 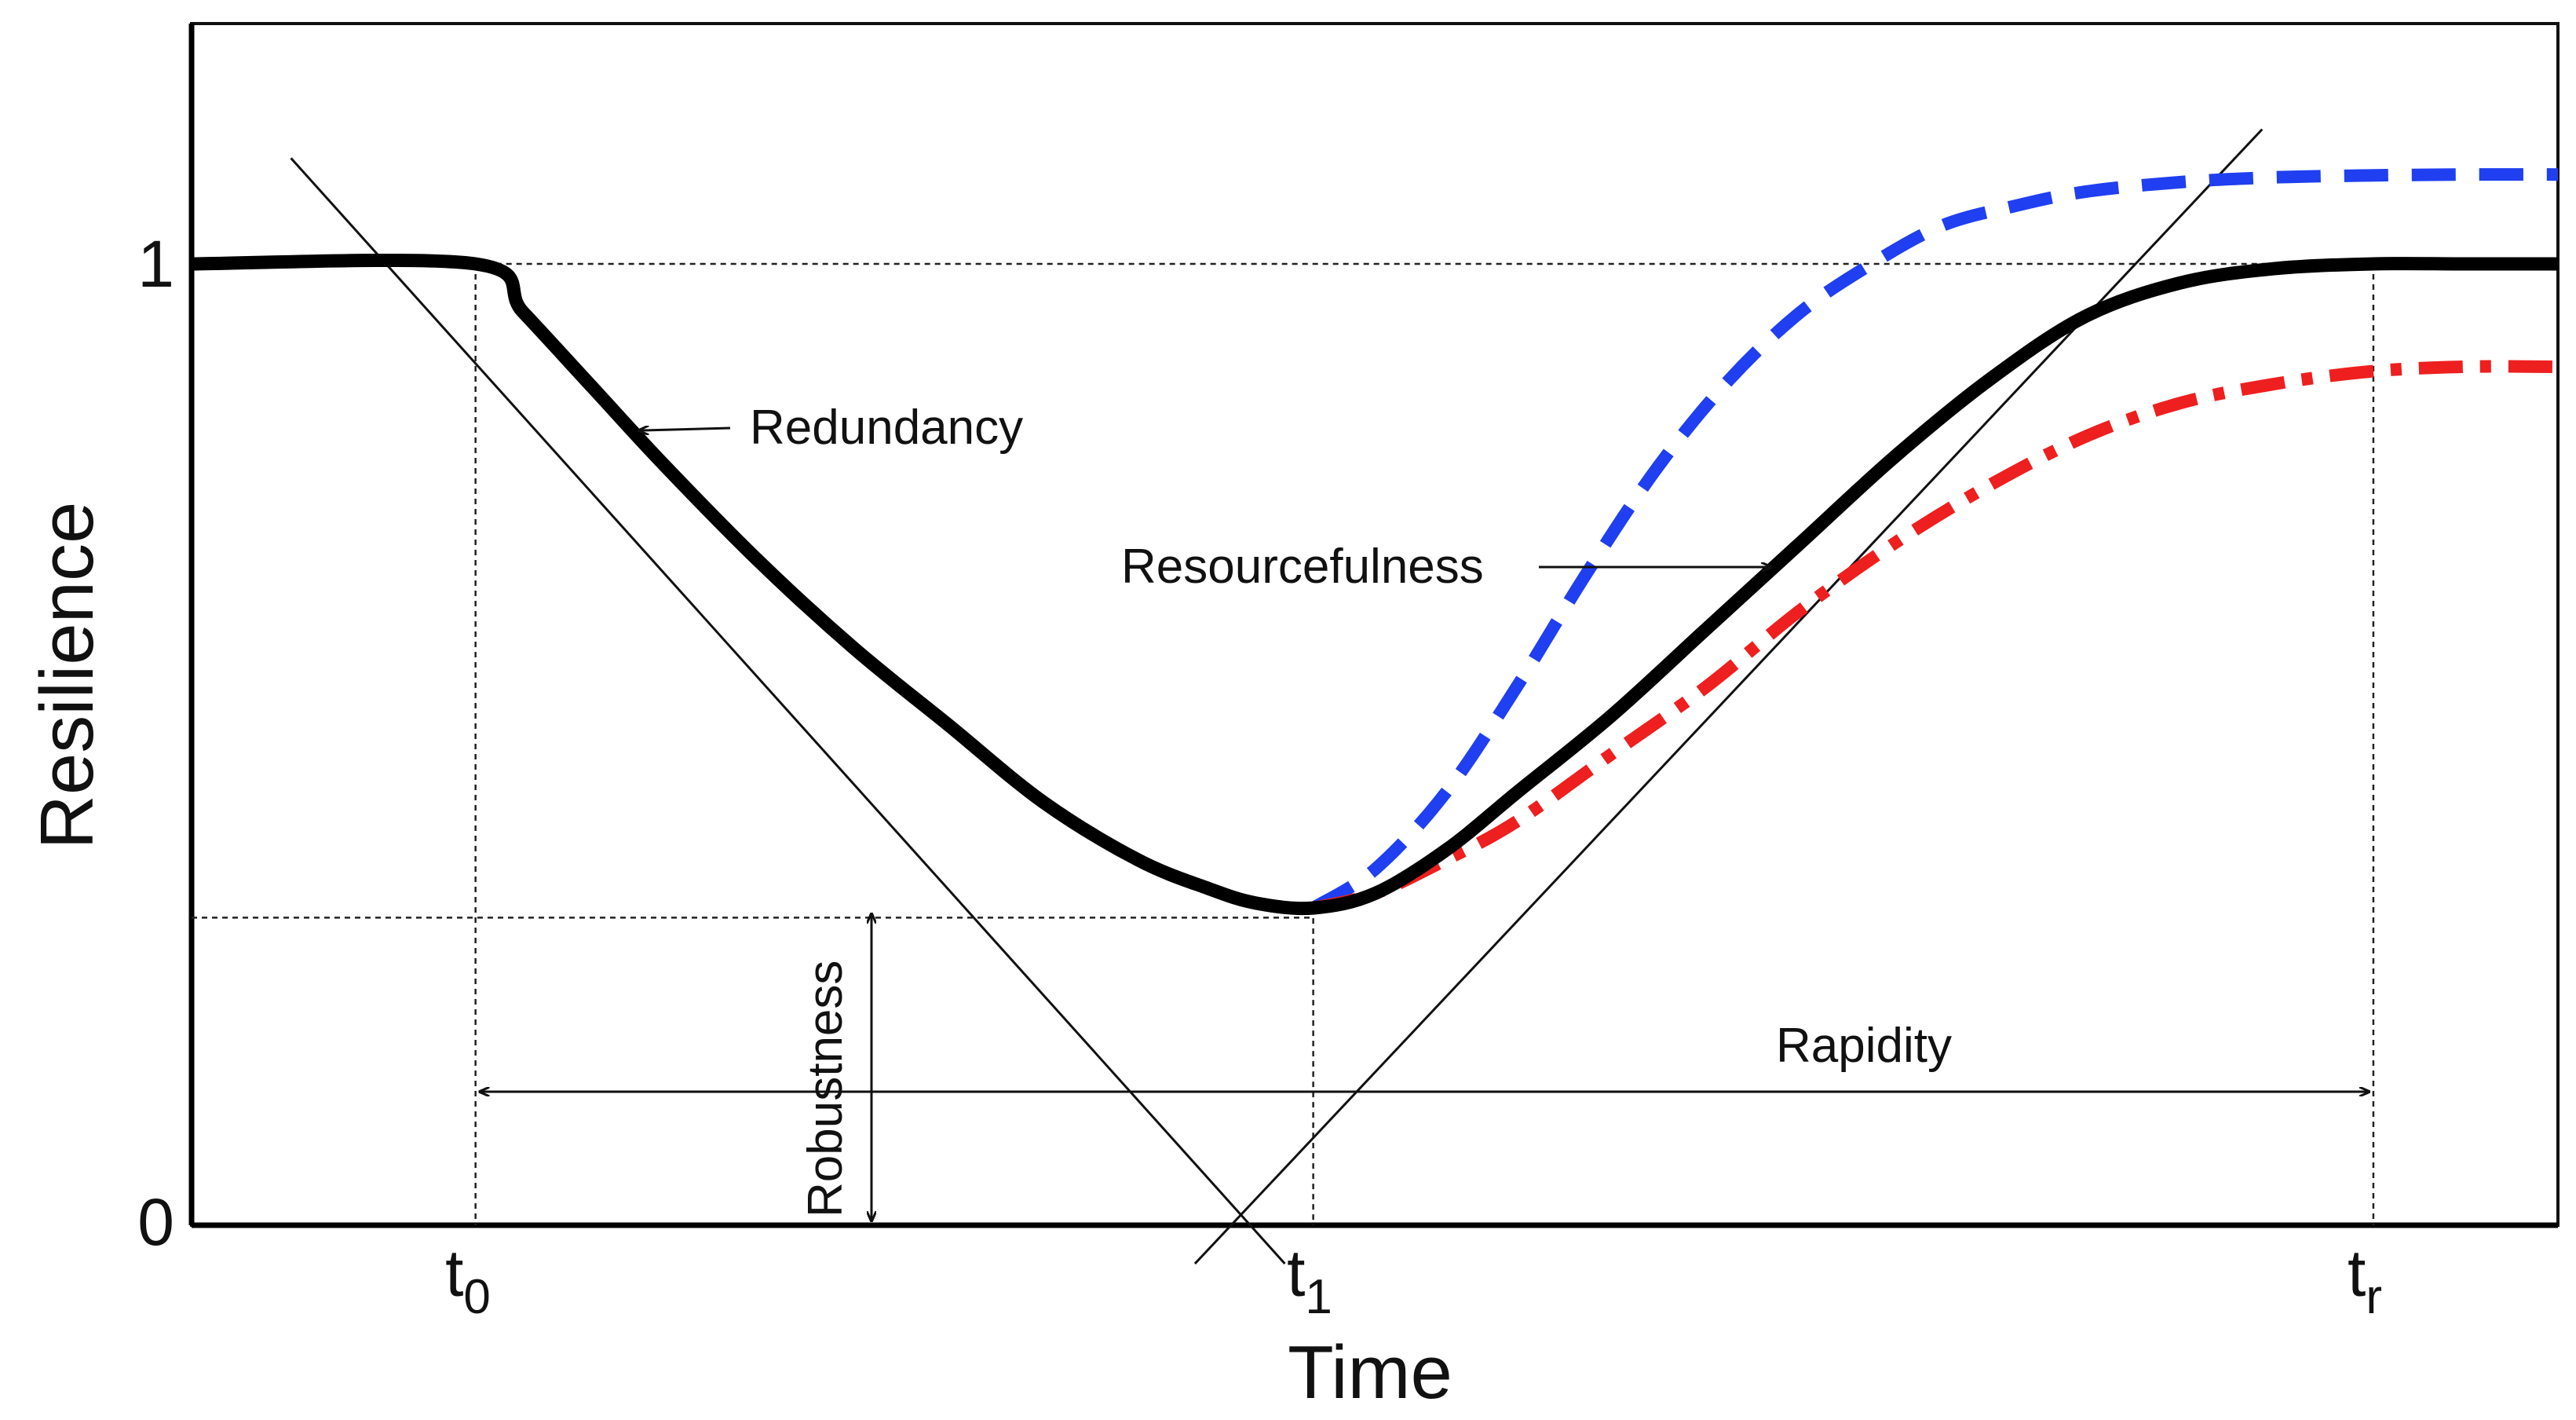 What do you see at coordinates (155, 1222) in the screenshot?
I see `y-tick-label-0: 0` at bounding box center [155, 1222].